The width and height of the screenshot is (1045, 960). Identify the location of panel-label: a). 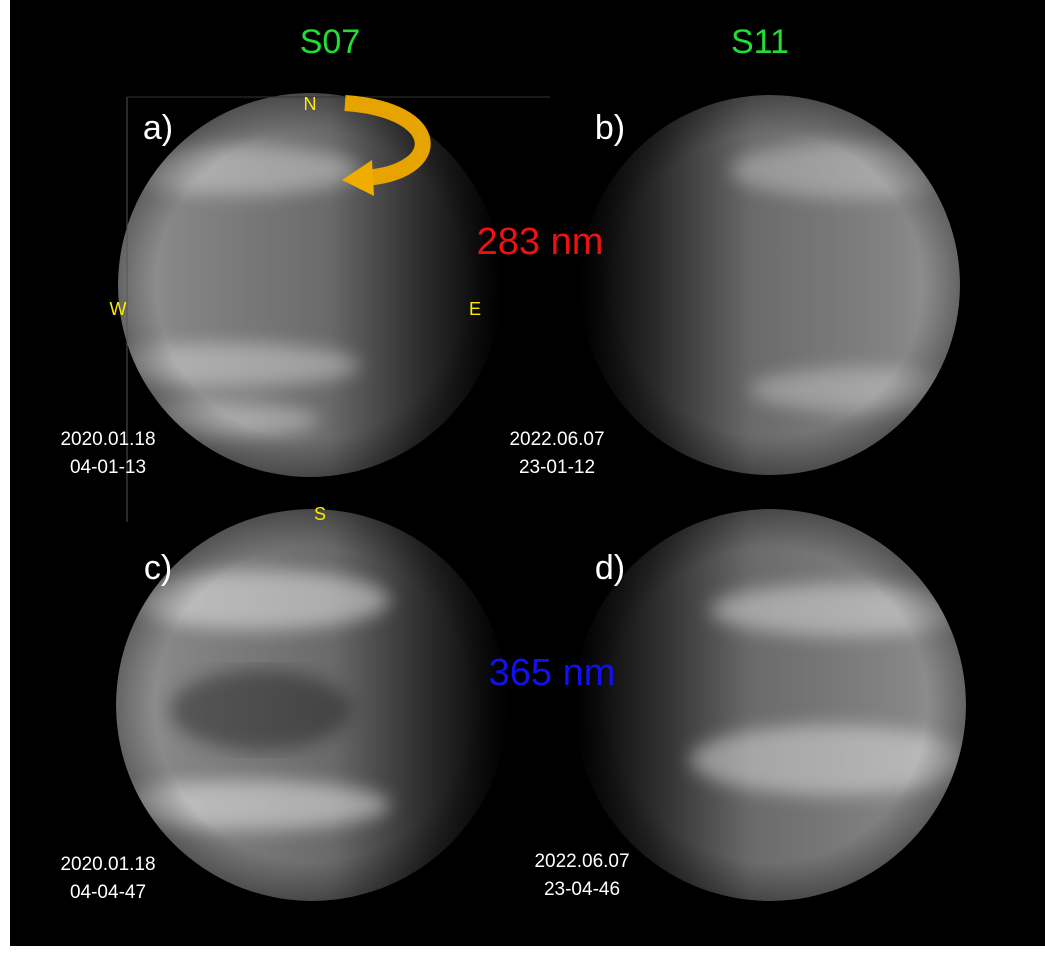
(158, 128).